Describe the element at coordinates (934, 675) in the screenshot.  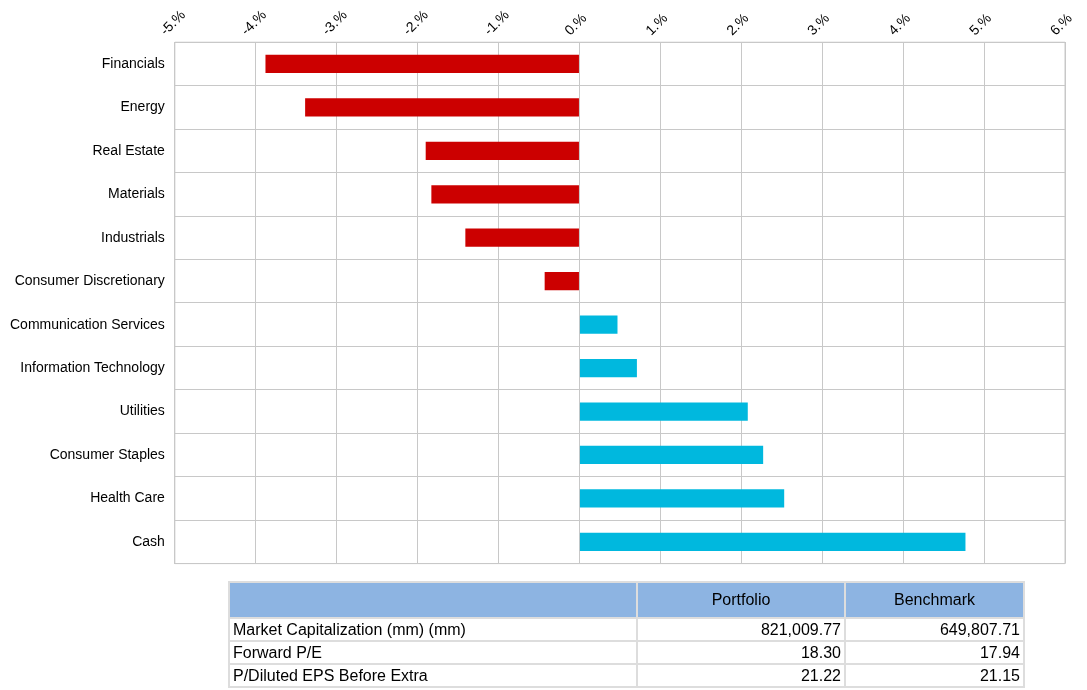
I see `text: 21.15` at that location.